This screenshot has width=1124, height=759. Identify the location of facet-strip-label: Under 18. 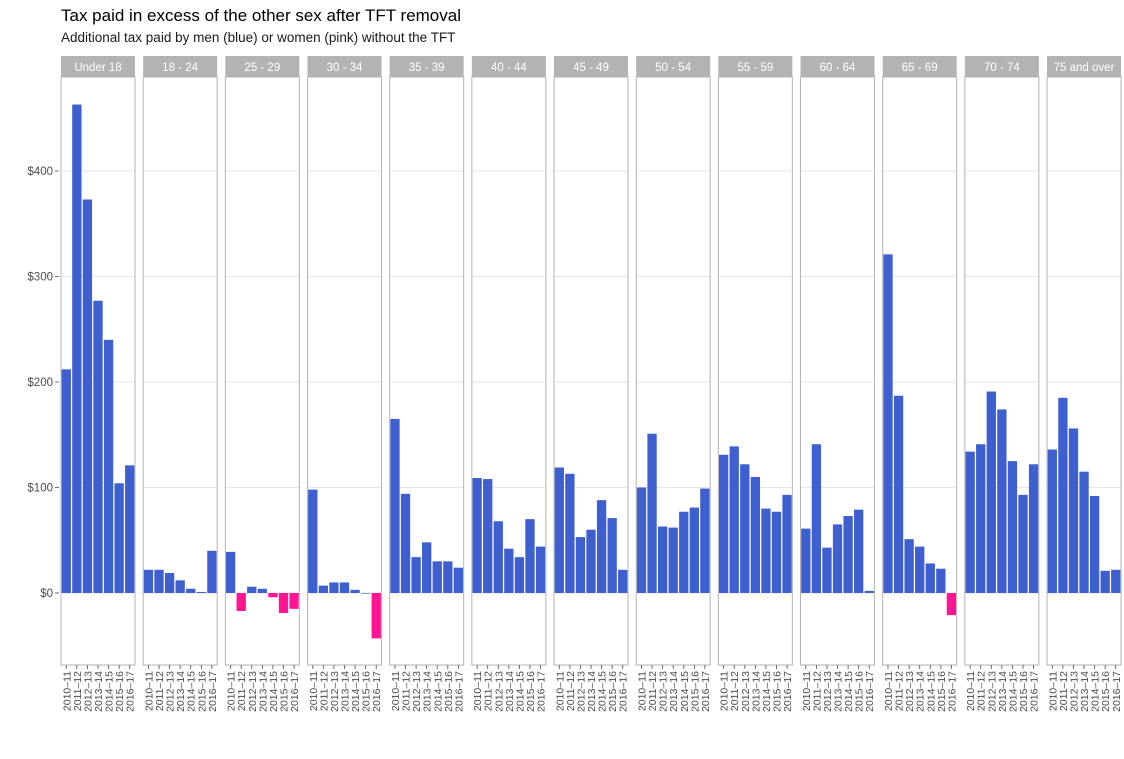
(97, 68).